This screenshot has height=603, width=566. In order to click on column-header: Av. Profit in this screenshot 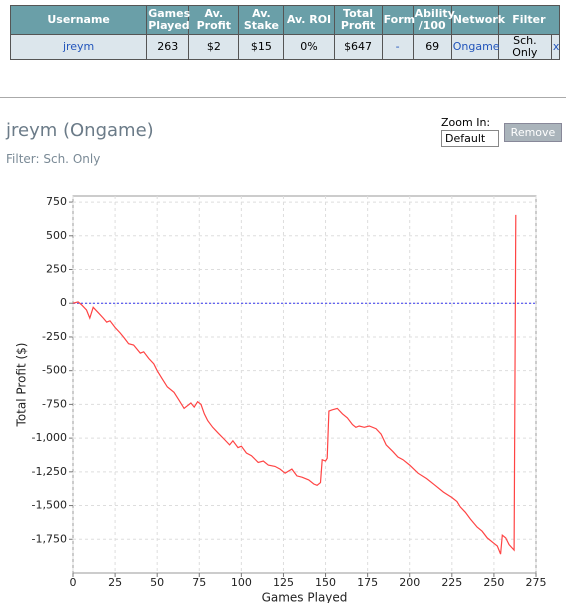, I will do `click(214, 20)`.